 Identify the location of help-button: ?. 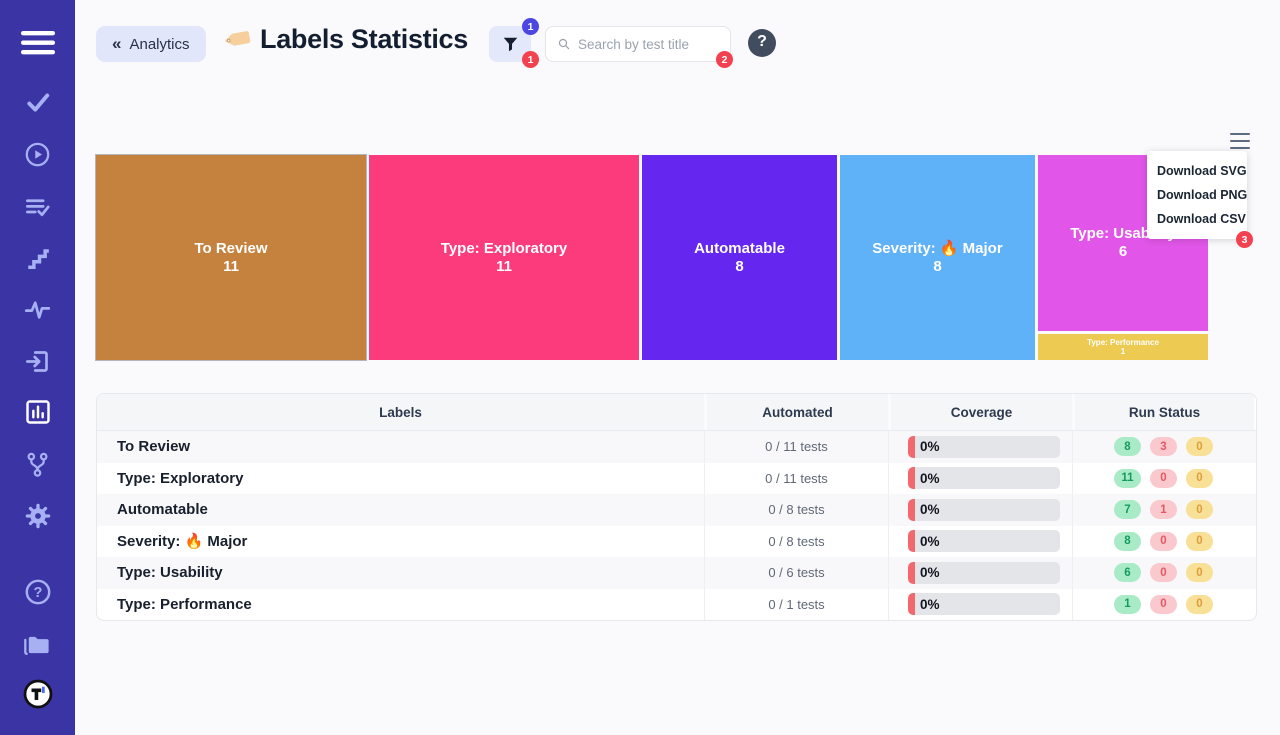
(762, 43).